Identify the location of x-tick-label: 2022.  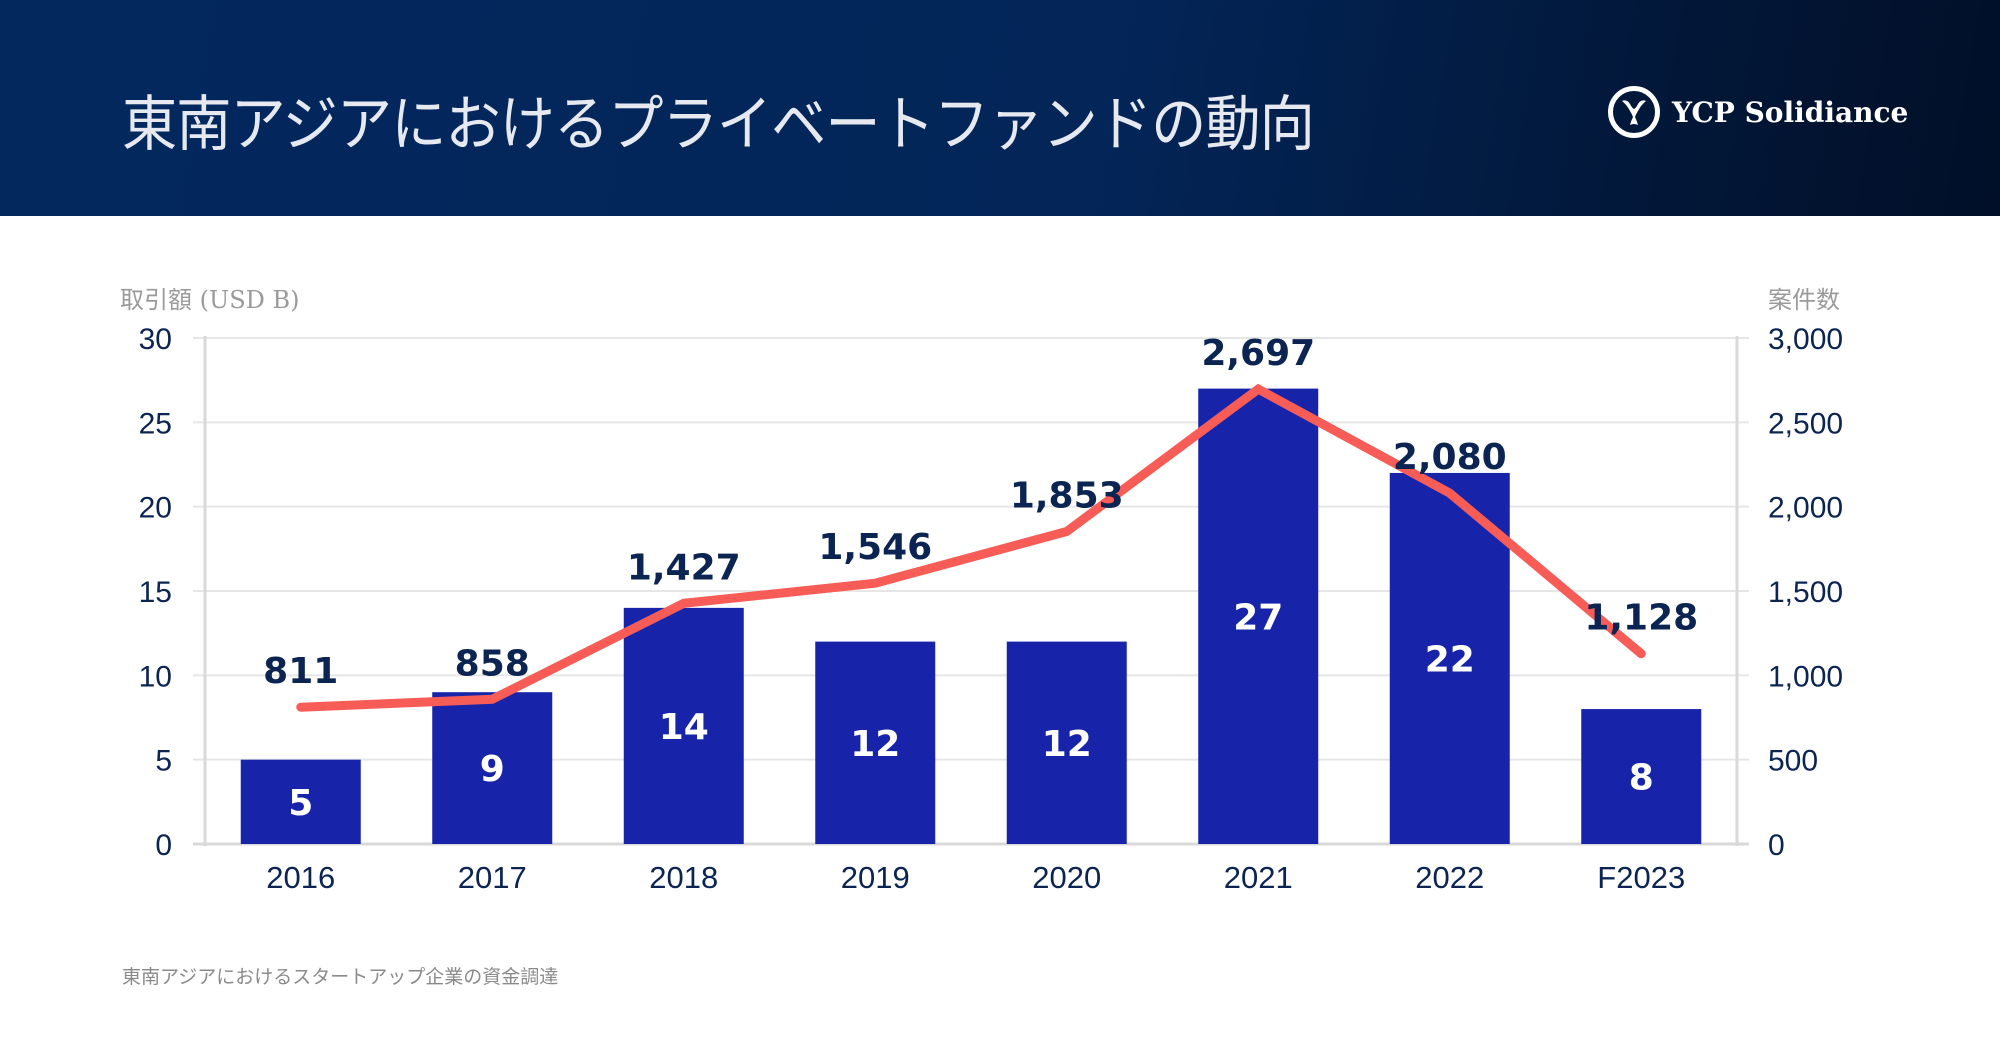
(1449, 877).